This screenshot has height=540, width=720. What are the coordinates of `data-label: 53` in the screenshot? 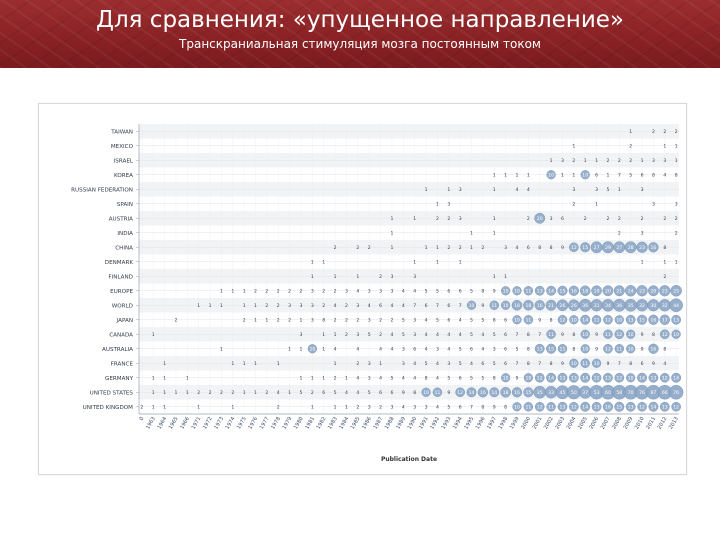 It's located at (597, 393).